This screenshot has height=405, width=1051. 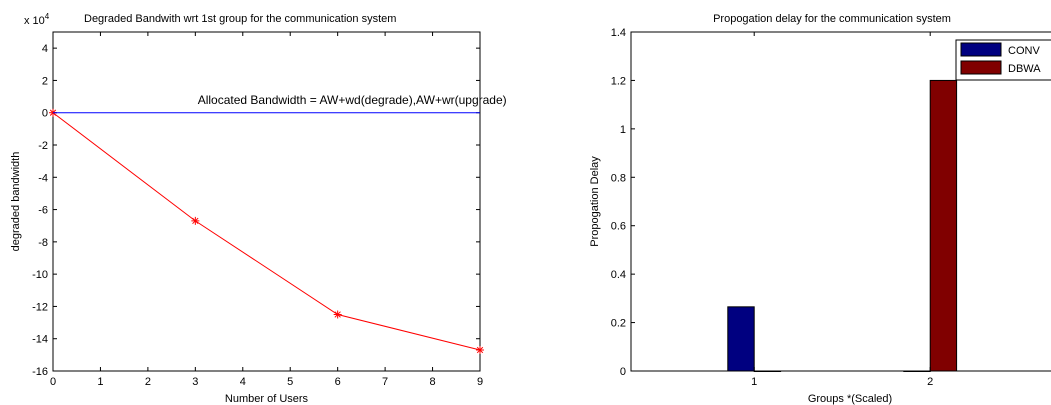 What do you see at coordinates (40, 307) in the screenshot?
I see `y-tick-label: -12` at bounding box center [40, 307].